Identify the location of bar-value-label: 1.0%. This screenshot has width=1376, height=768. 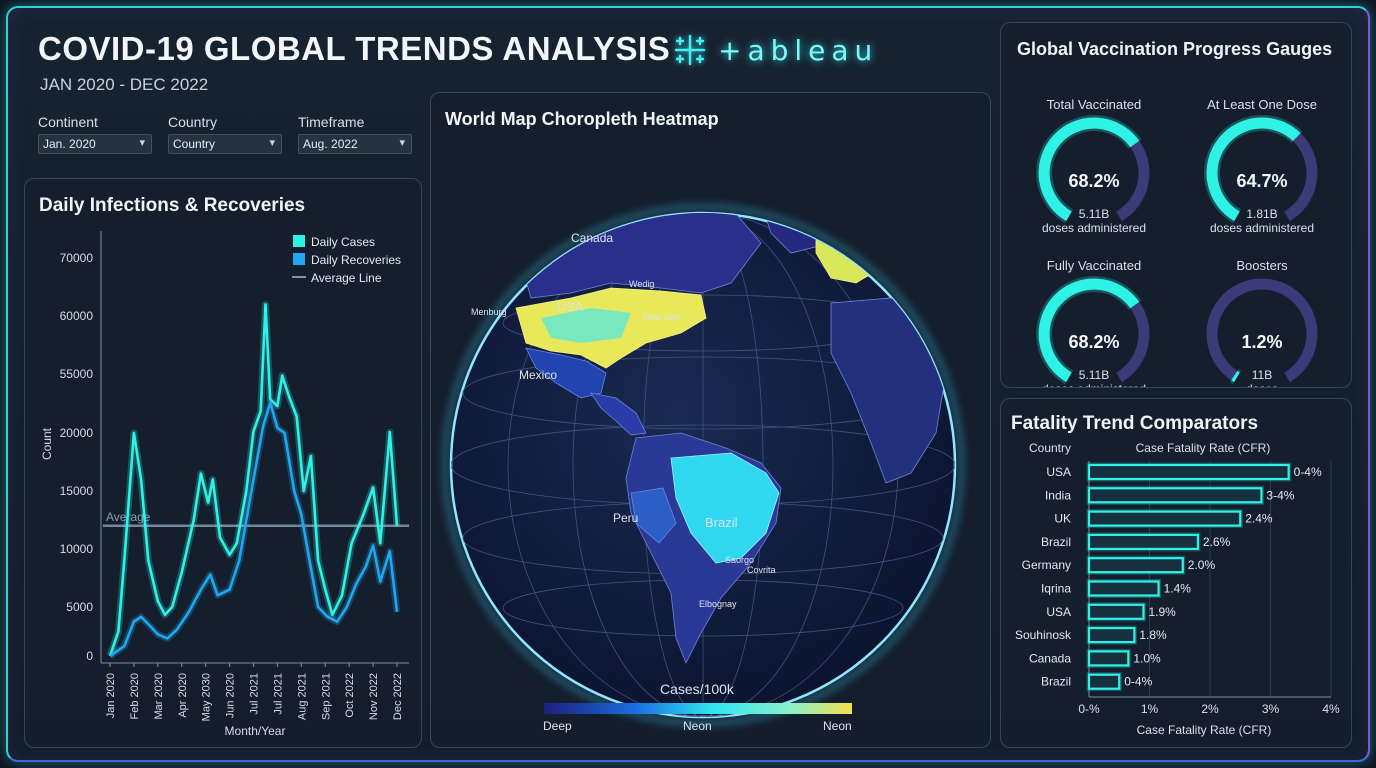
(1147, 658).